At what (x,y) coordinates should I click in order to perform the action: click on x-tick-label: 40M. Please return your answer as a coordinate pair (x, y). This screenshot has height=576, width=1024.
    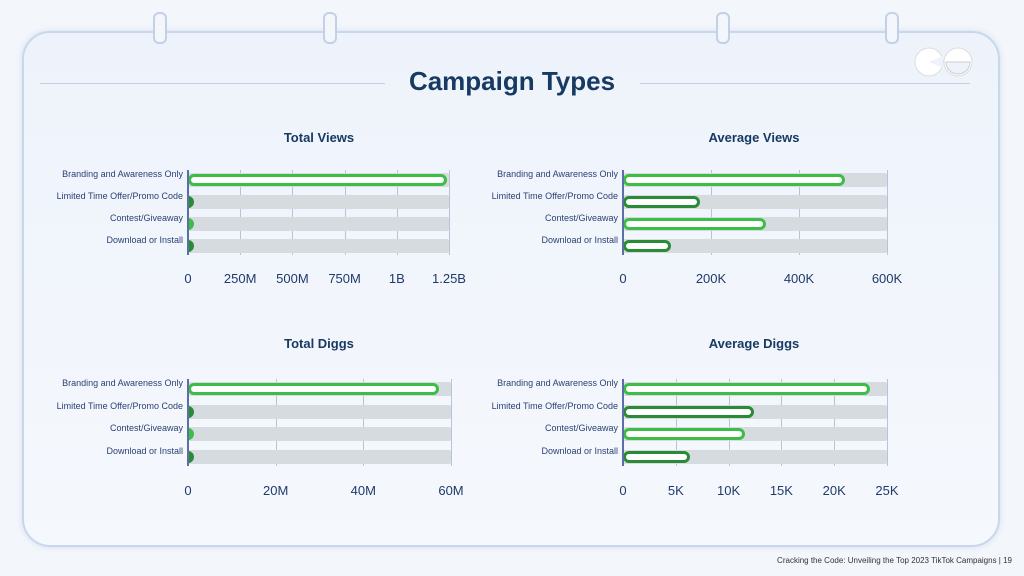
    Looking at the image, I should click on (363, 490).